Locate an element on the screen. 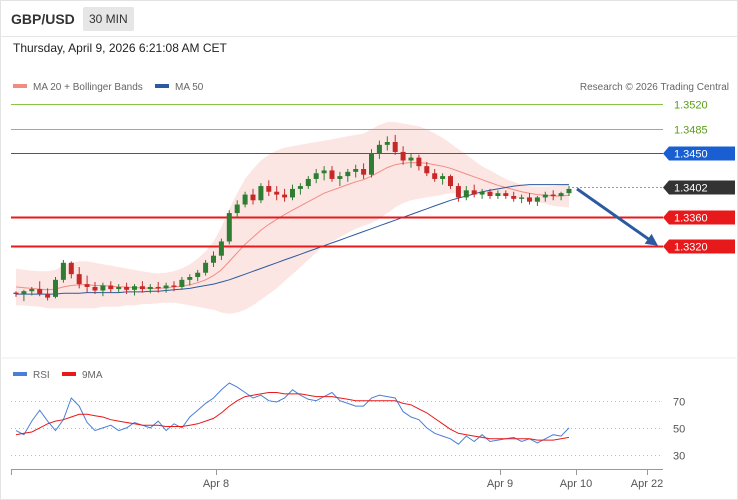  credit-label: Research © 2026 Trading Central is located at coordinates (654, 87).